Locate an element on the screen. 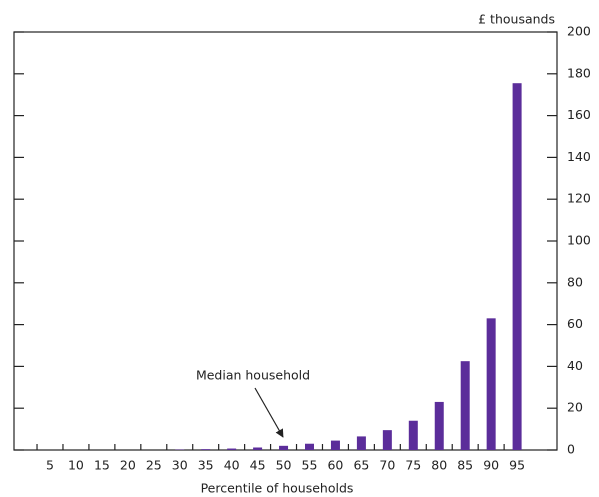 This screenshot has width=599, height=497. x-tick-label: 90 is located at coordinates (491, 465).